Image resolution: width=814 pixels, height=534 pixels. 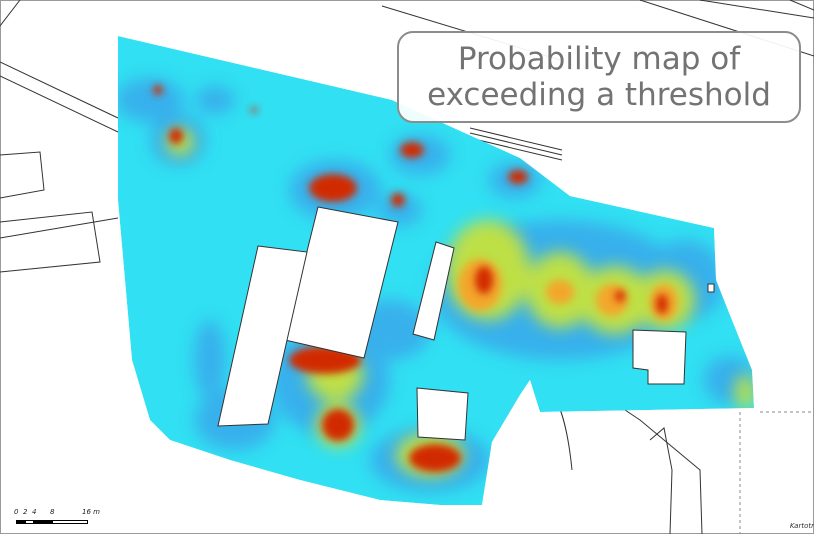 I want to click on scale-label-0: 0, so click(x=16, y=512).